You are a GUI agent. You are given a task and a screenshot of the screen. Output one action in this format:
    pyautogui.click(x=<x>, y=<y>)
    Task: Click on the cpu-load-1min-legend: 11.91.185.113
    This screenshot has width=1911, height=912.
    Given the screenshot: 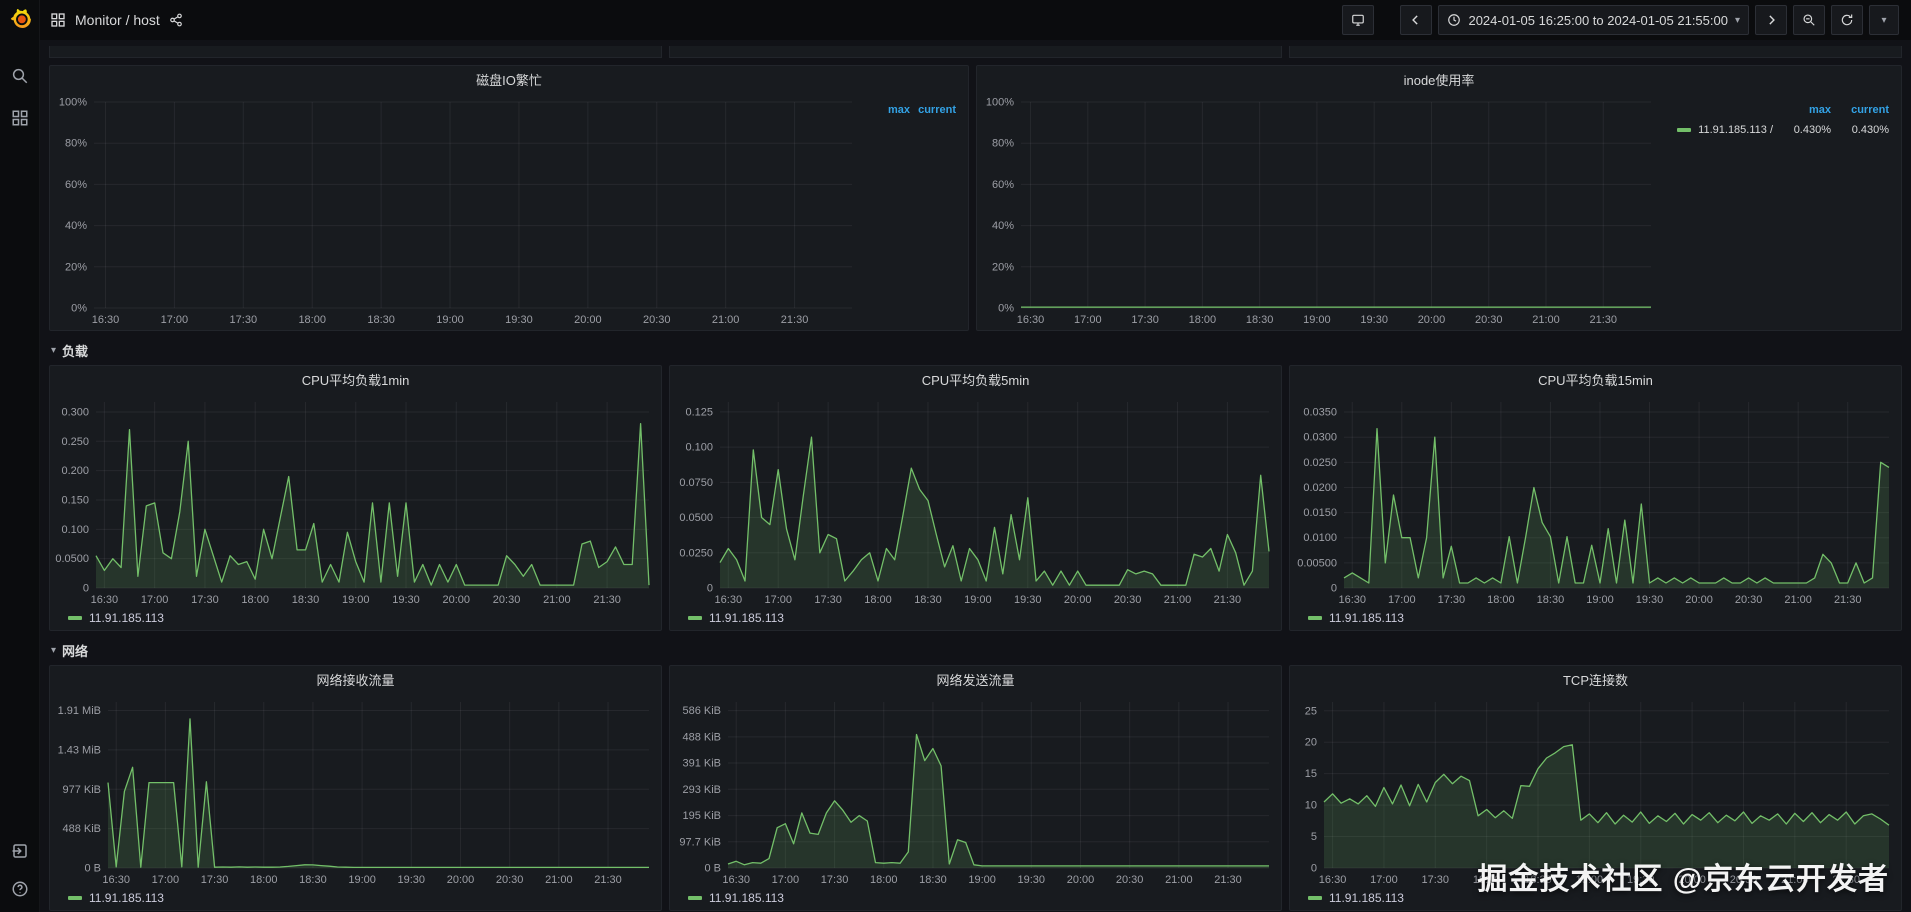 What is the action you would take?
    pyautogui.click(x=355, y=618)
    